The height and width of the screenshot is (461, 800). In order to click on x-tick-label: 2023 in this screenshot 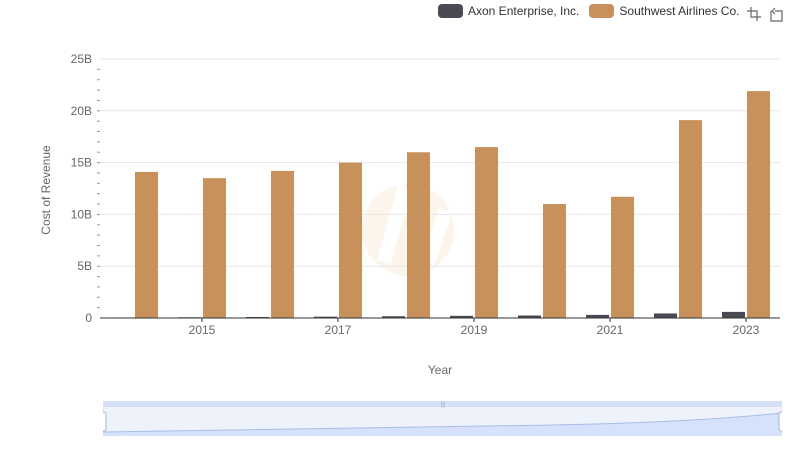, I will do `click(746, 330)`.